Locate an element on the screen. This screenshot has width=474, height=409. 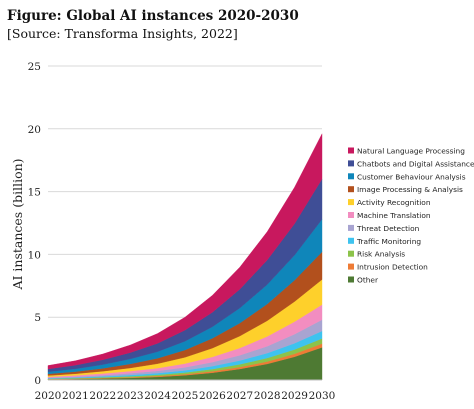
legend-label: Image Processing & Analysis is located at coordinates (410, 189).